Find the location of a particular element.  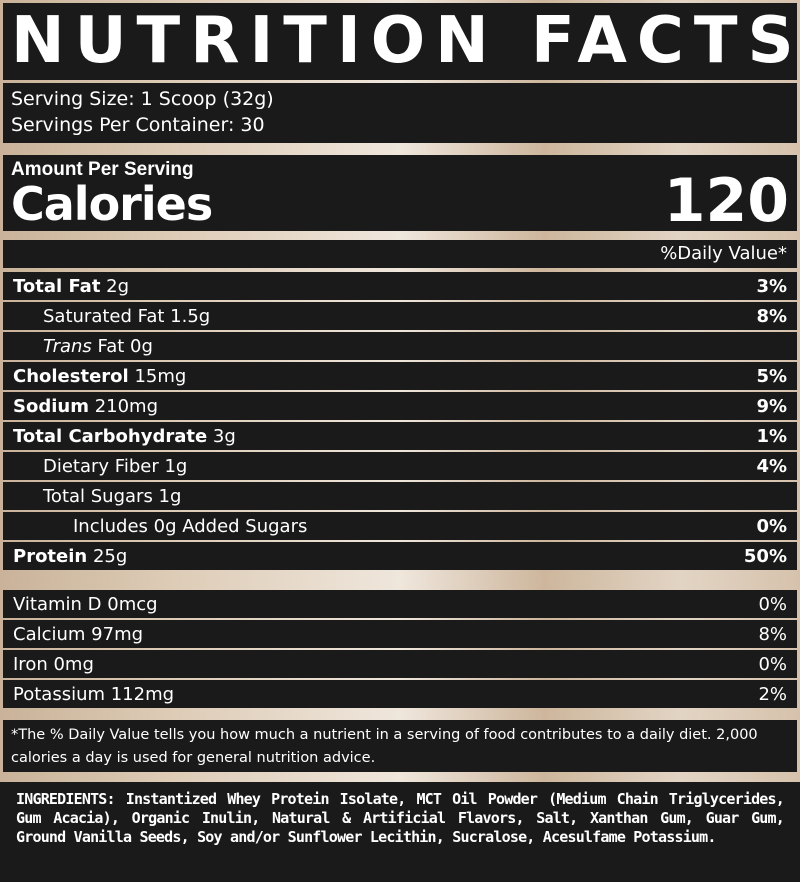

nutrient-name: Trans is located at coordinates (67, 346).